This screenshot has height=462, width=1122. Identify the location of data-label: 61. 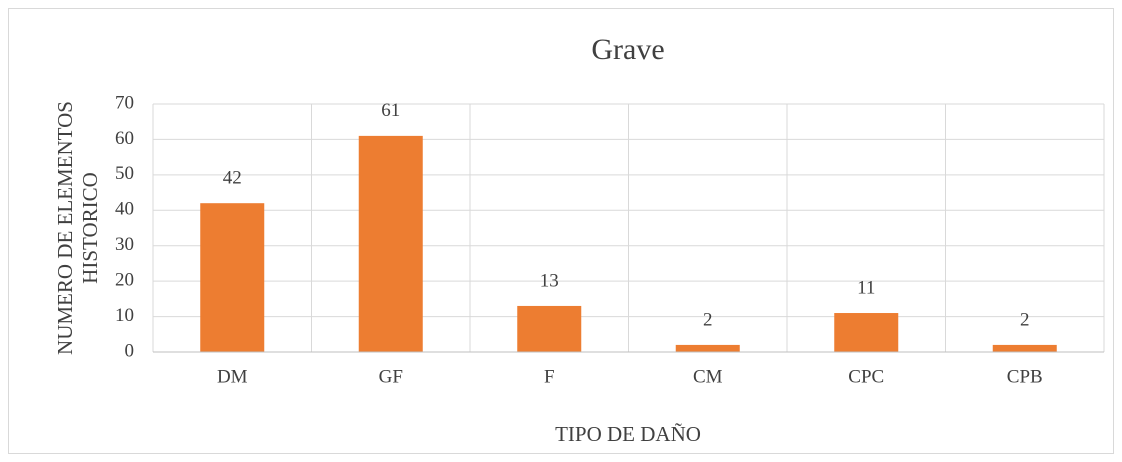
(390, 110).